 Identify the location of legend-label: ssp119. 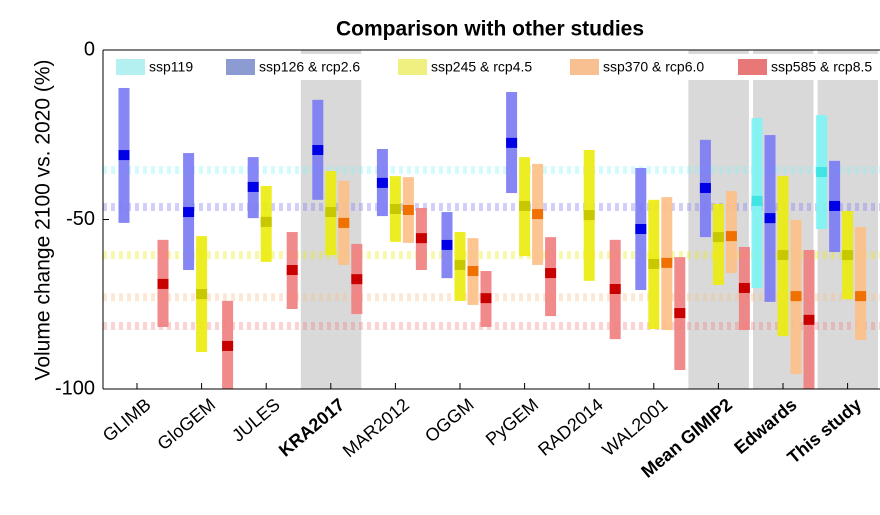
(171, 67).